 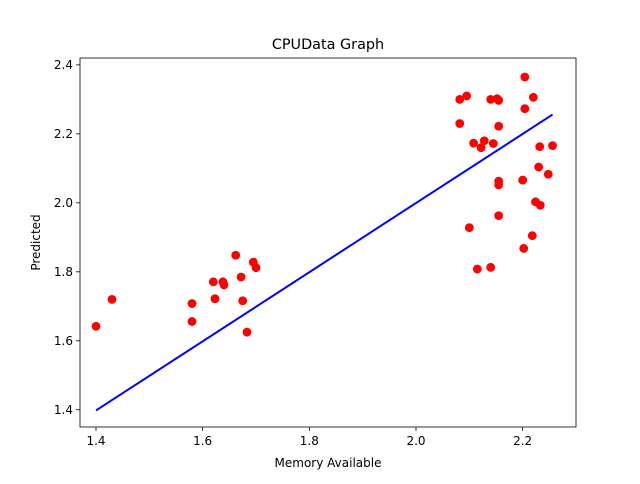 I want to click on y-tick-label: 1.4, so click(x=63, y=410).